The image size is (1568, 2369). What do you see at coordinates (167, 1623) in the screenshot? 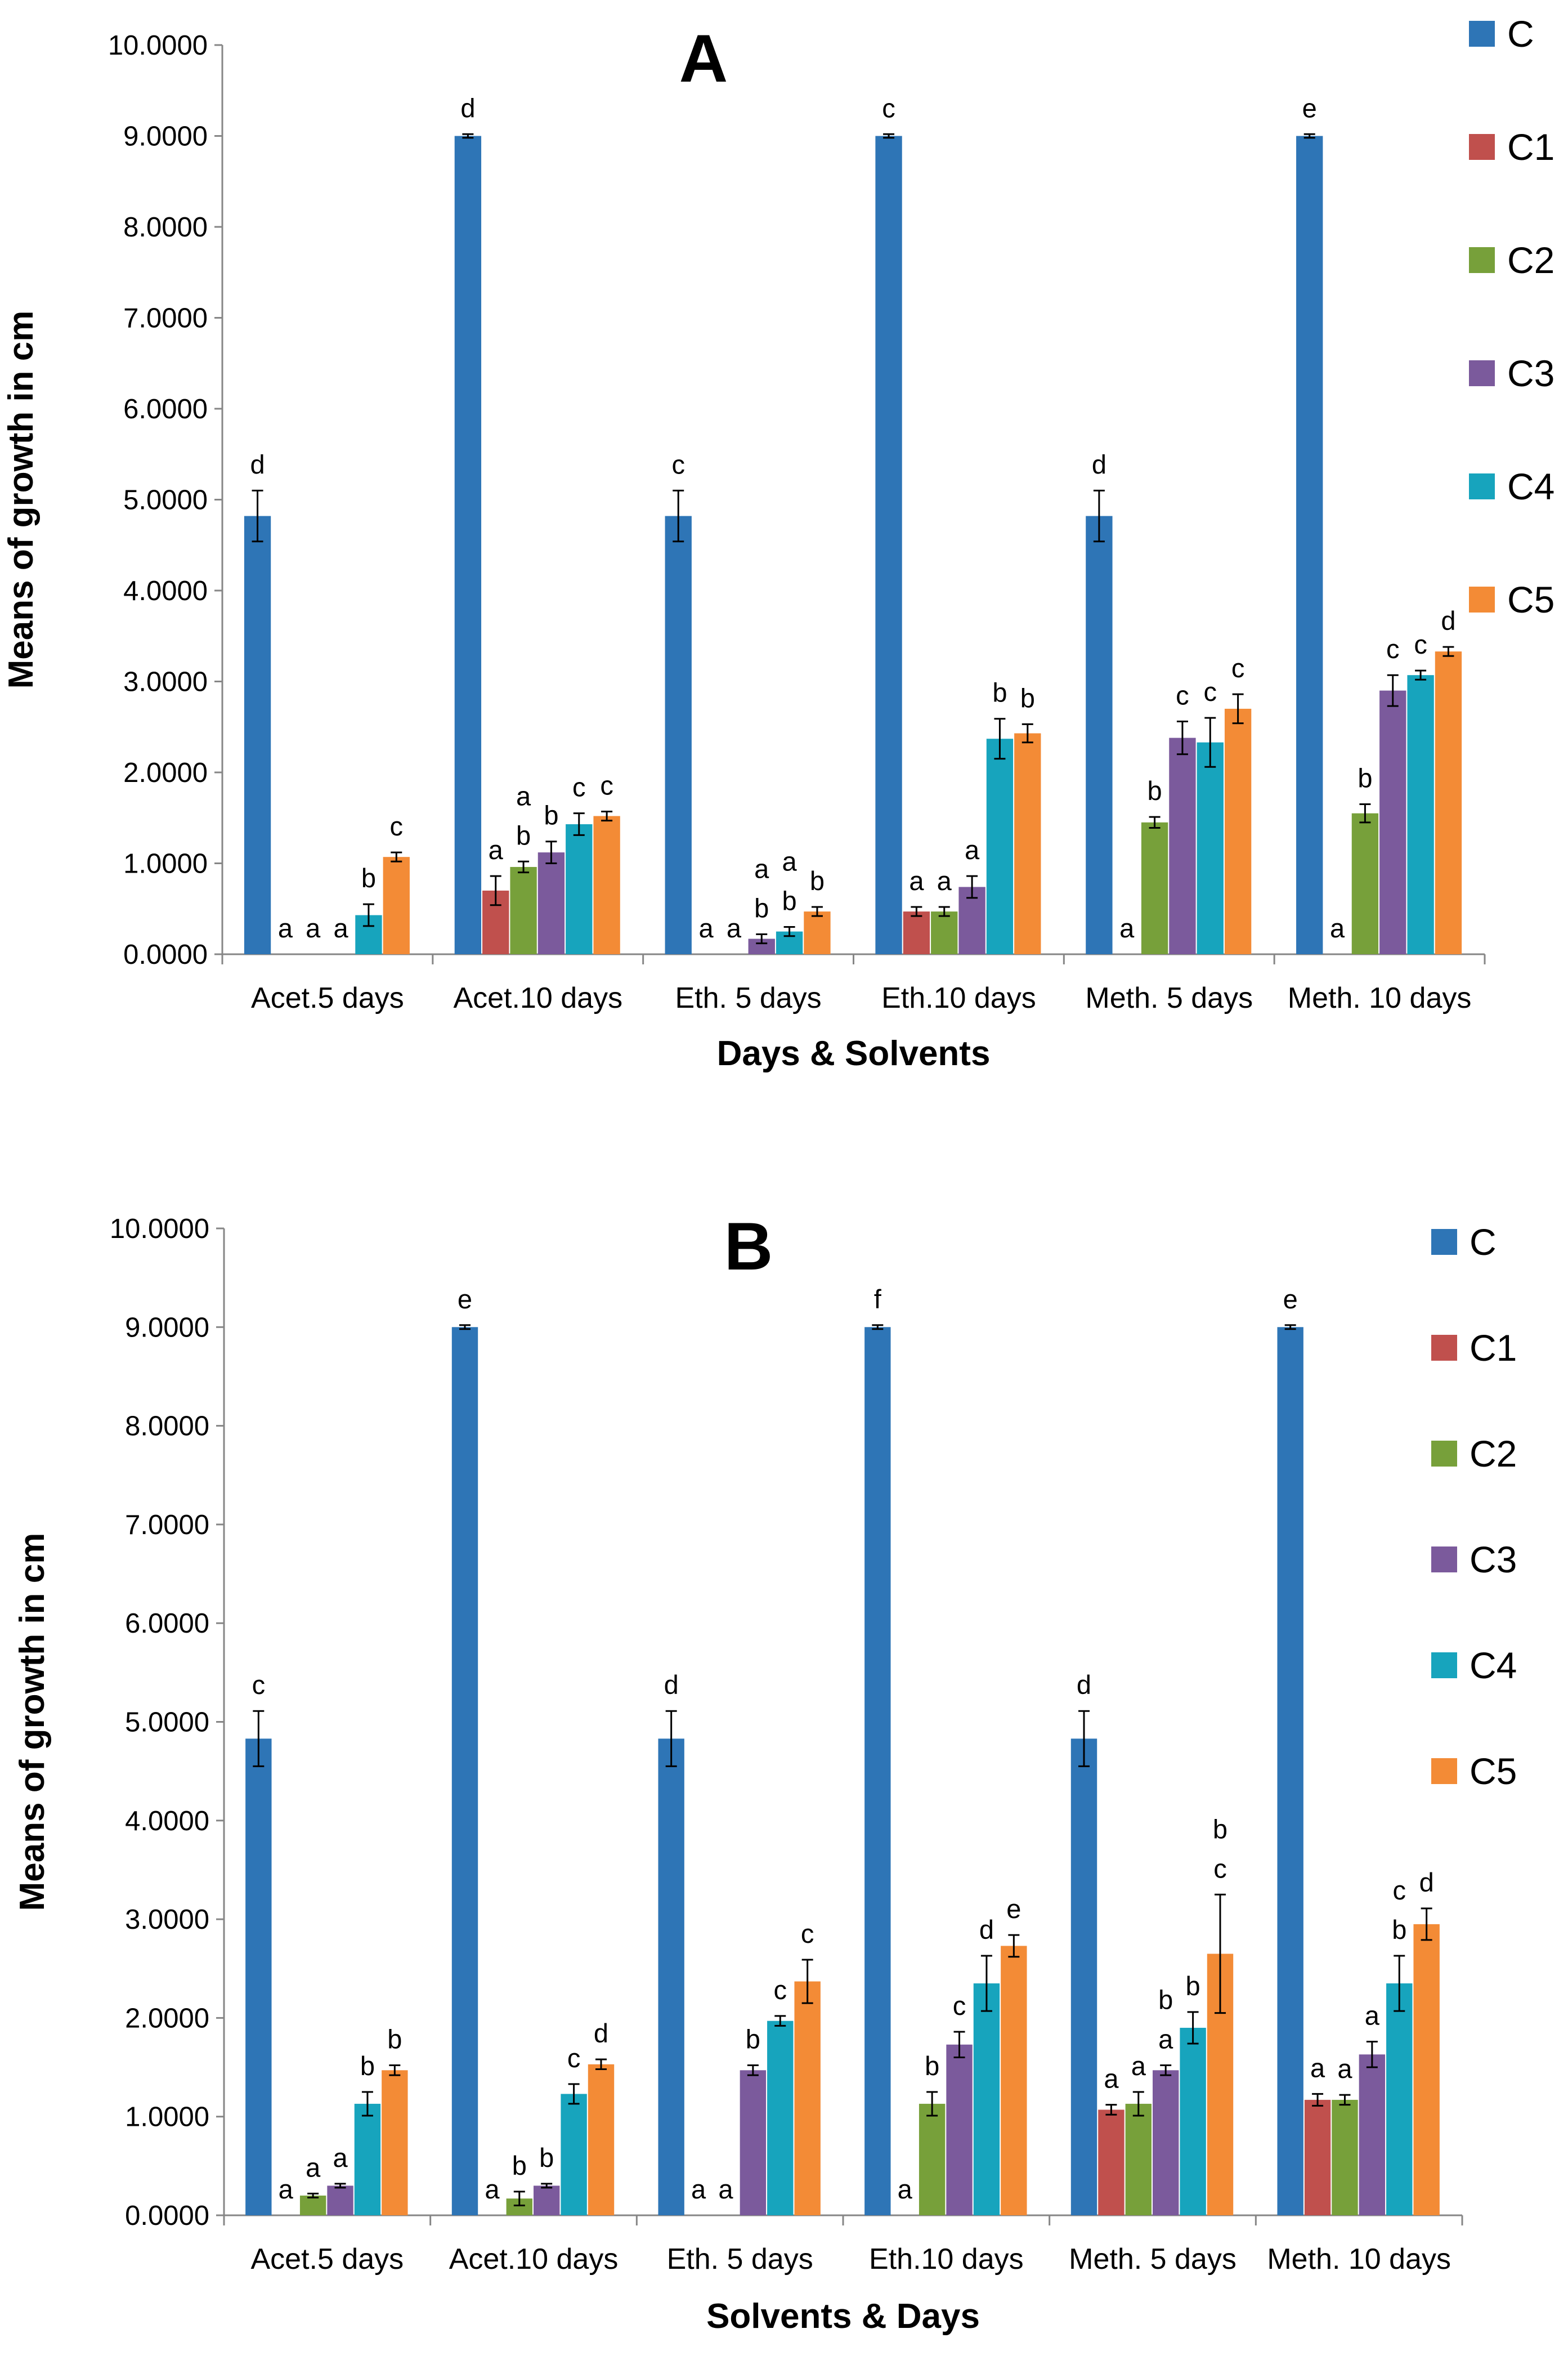
I see `y-tick-label: 6.0000` at bounding box center [167, 1623].